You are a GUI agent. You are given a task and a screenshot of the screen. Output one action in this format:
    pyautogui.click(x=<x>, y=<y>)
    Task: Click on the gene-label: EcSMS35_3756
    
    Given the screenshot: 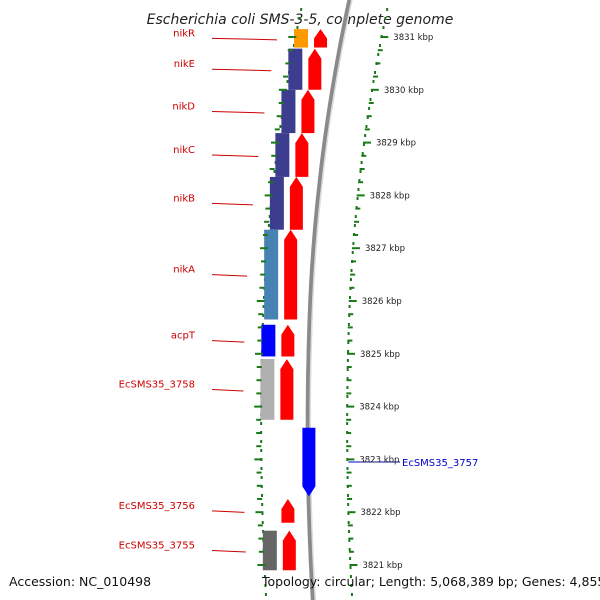 What is the action you would take?
    pyautogui.click(x=157, y=506)
    